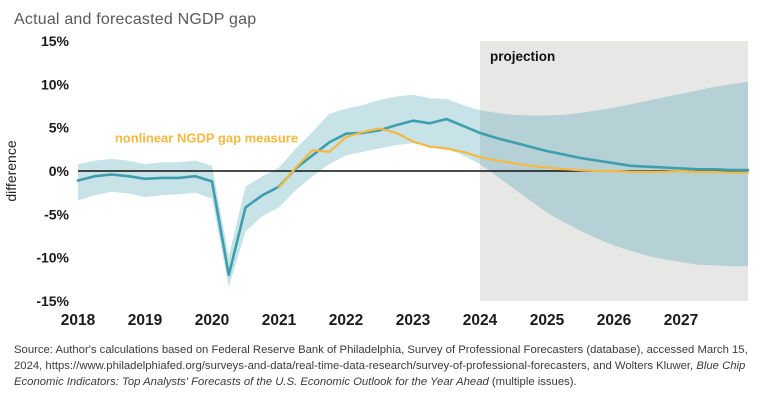  I want to click on x-tick-label: 2021, so click(279, 320).